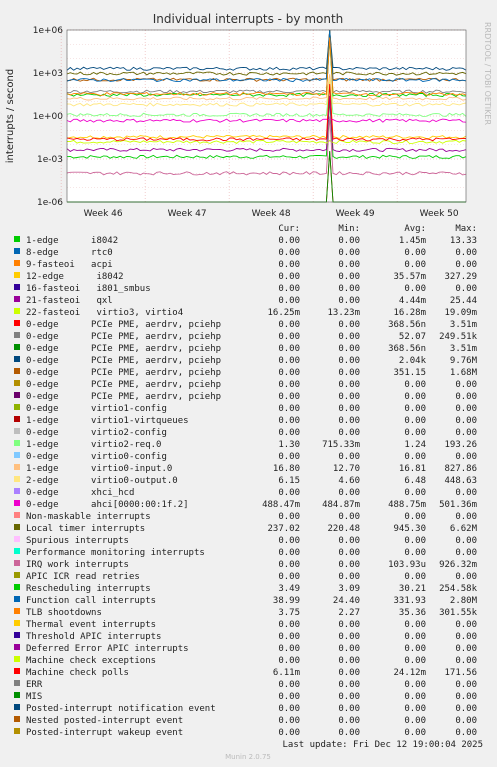 The height and width of the screenshot is (767, 497). I want to click on legend-value: 193.26, so click(460, 445).